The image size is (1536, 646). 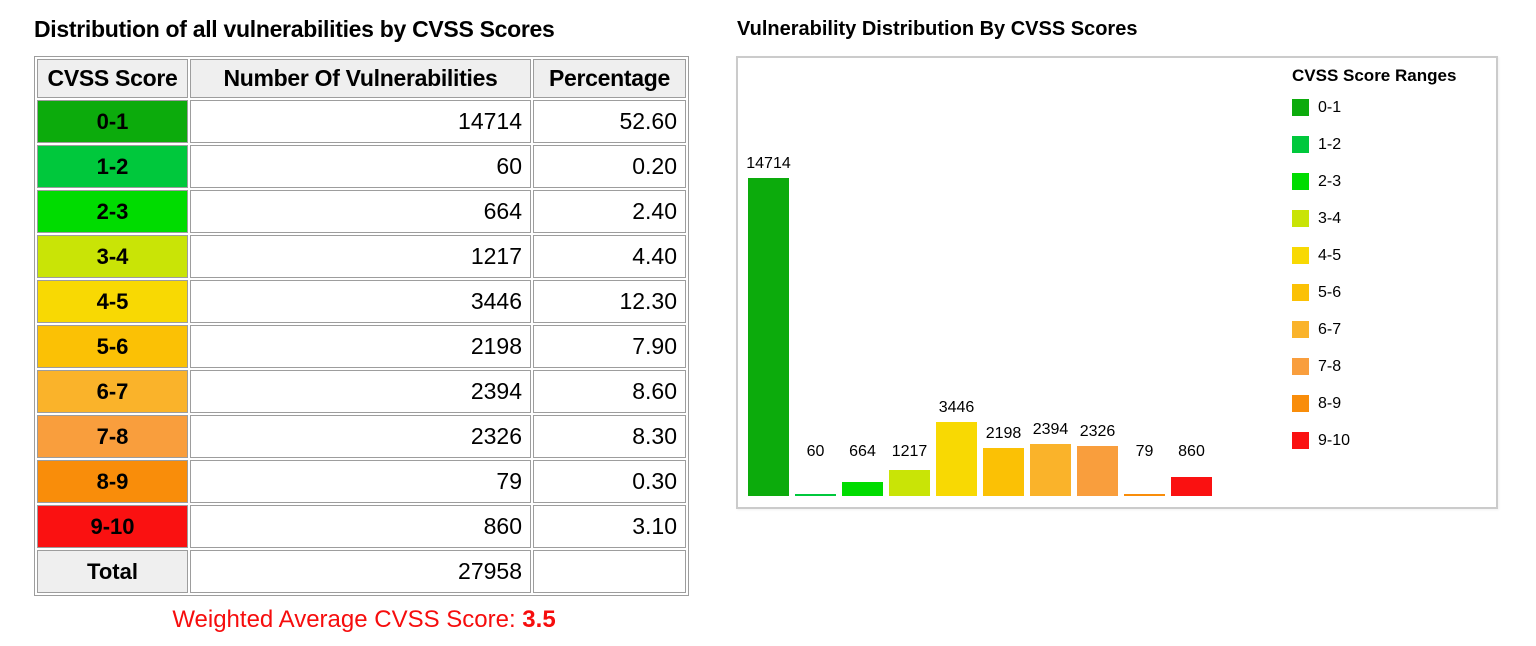 I want to click on table-row: 6-7 2394 8.60, so click(x=361, y=391).